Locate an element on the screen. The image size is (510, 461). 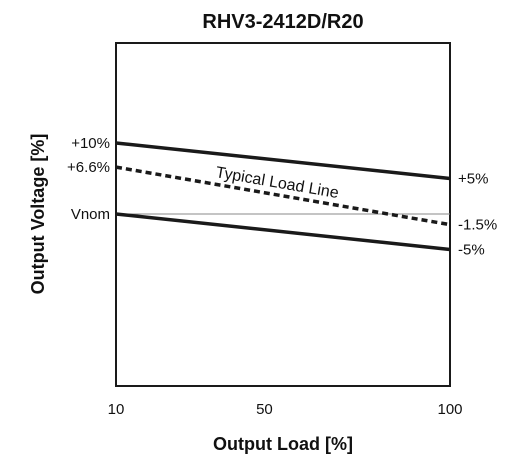
y-axis-title: Output Voltage [%] is located at coordinates (38, 214).